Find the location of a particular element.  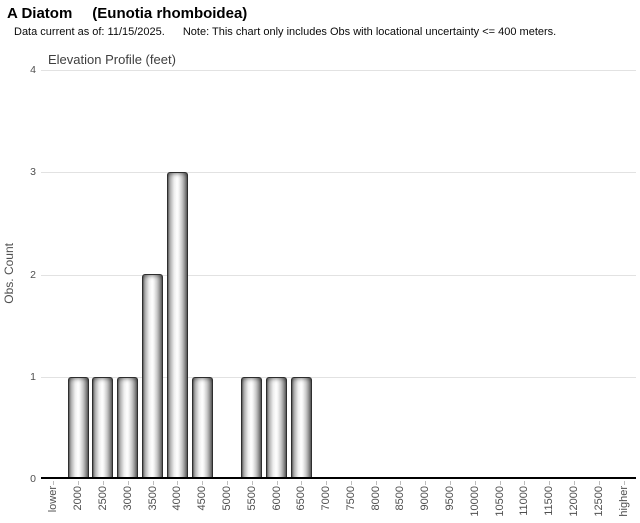

x-tick-label-7500: 7500 is located at coordinates (351, 498).